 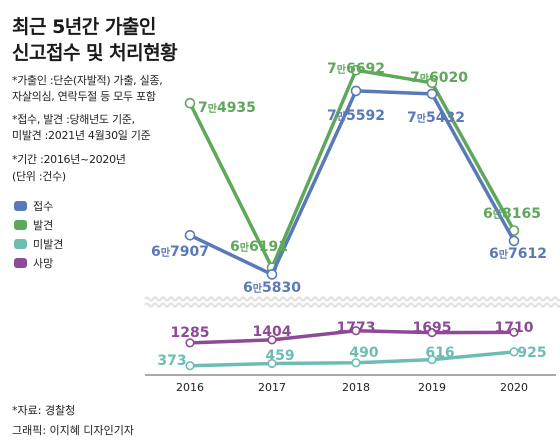 I want to click on label-접수-2020: 6만7612, so click(x=518, y=254).